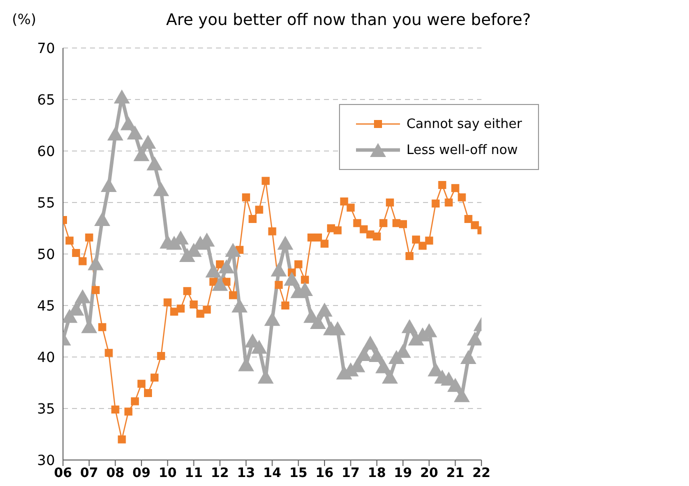 This screenshot has width=689, height=486. What do you see at coordinates (429, 474) in the screenshot?
I see `x-tick-label: 20` at bounding box center [429, 474].